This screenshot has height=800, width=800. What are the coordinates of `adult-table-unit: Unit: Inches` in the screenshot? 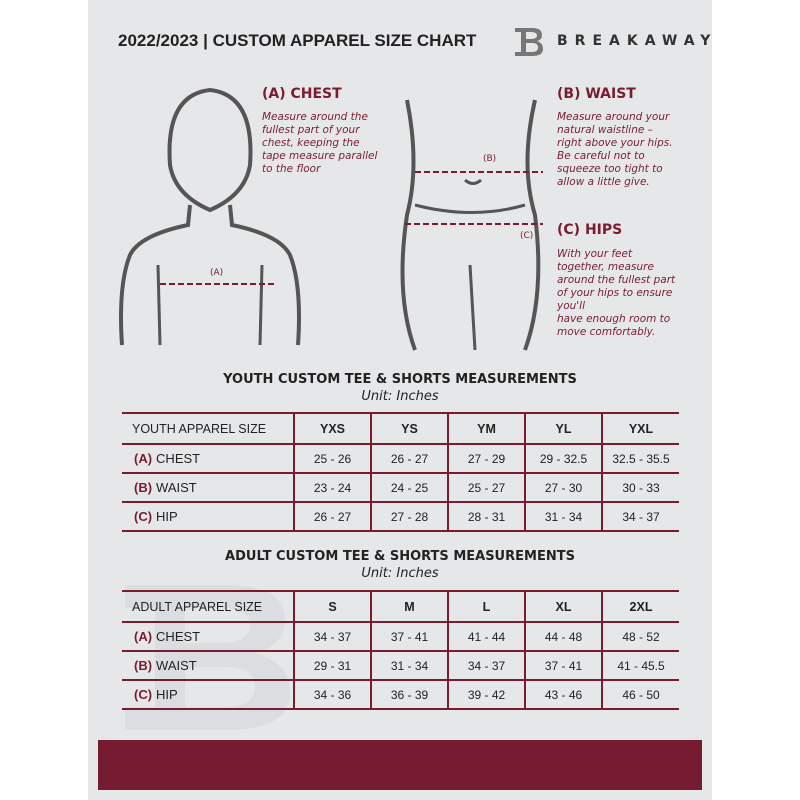 It's located at (400, 573).